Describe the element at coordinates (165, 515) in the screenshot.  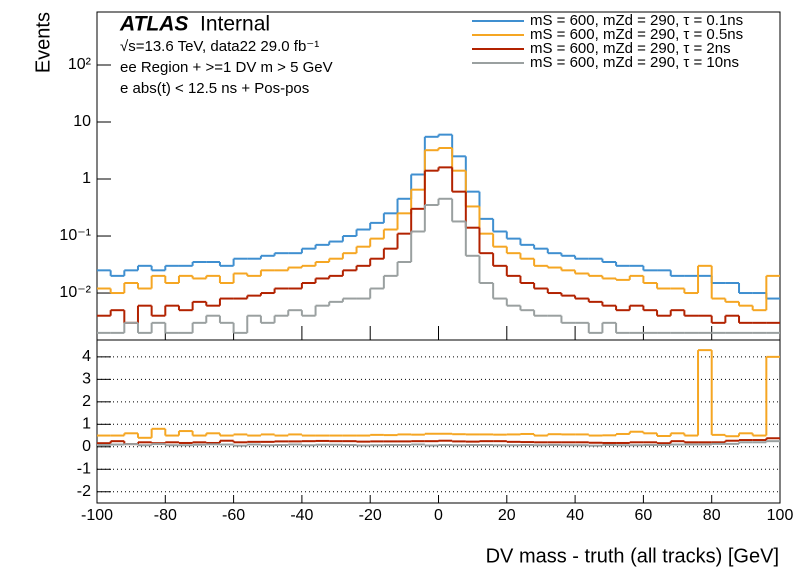
I see `x-tick-label: -80` at that location.